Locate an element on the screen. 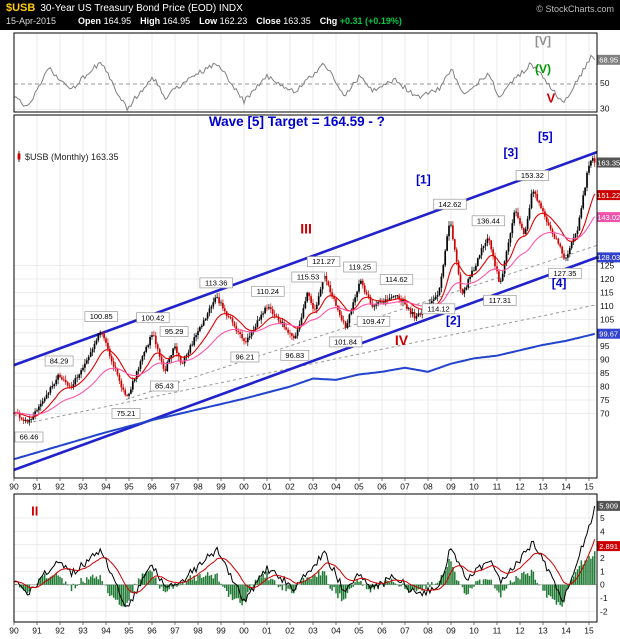 This screenshot has width=620, height=639. svg-text: 99.67 is located at coordinates (608, 334).